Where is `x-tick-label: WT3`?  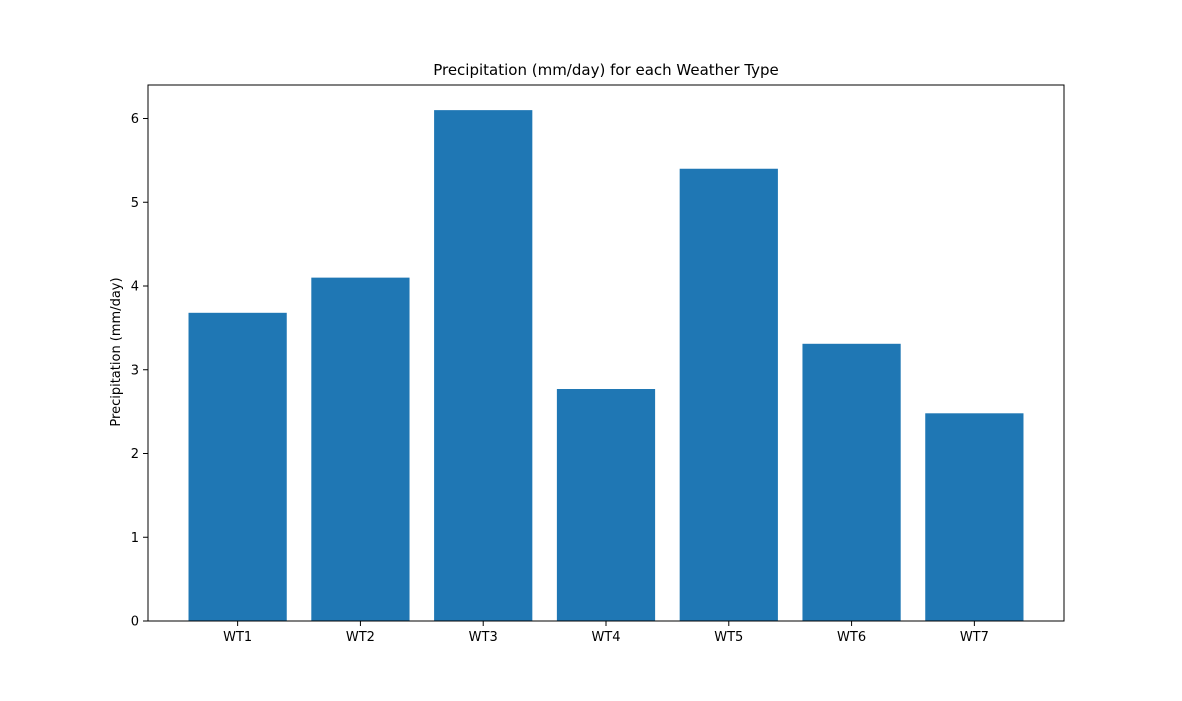
x-tick-label: WT3 is located at coordinates (483, 637).